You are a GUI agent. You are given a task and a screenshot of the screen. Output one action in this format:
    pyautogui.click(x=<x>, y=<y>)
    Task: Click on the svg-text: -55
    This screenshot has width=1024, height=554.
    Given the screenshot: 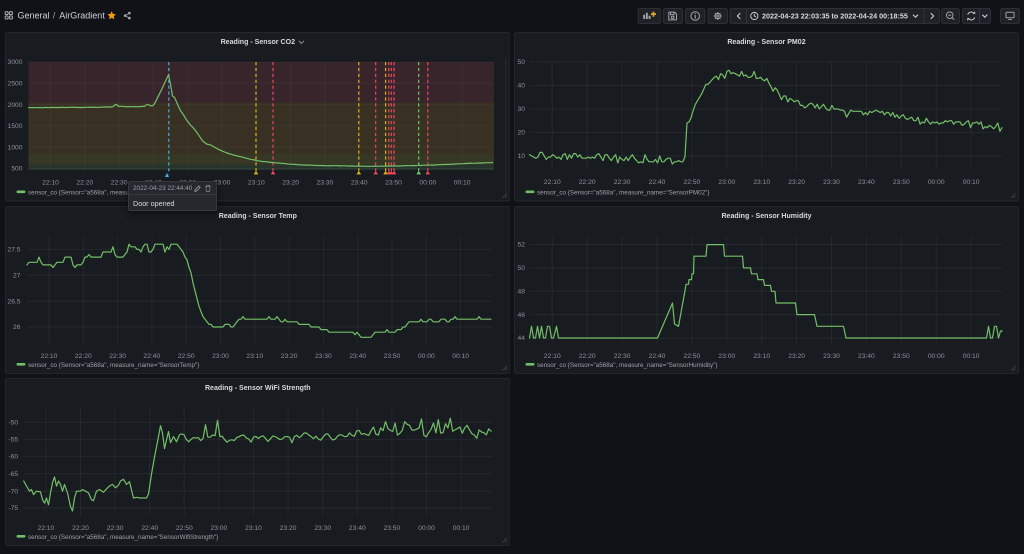 What is the action you would take?
    pyautogui.click(x=13, y=439)
    